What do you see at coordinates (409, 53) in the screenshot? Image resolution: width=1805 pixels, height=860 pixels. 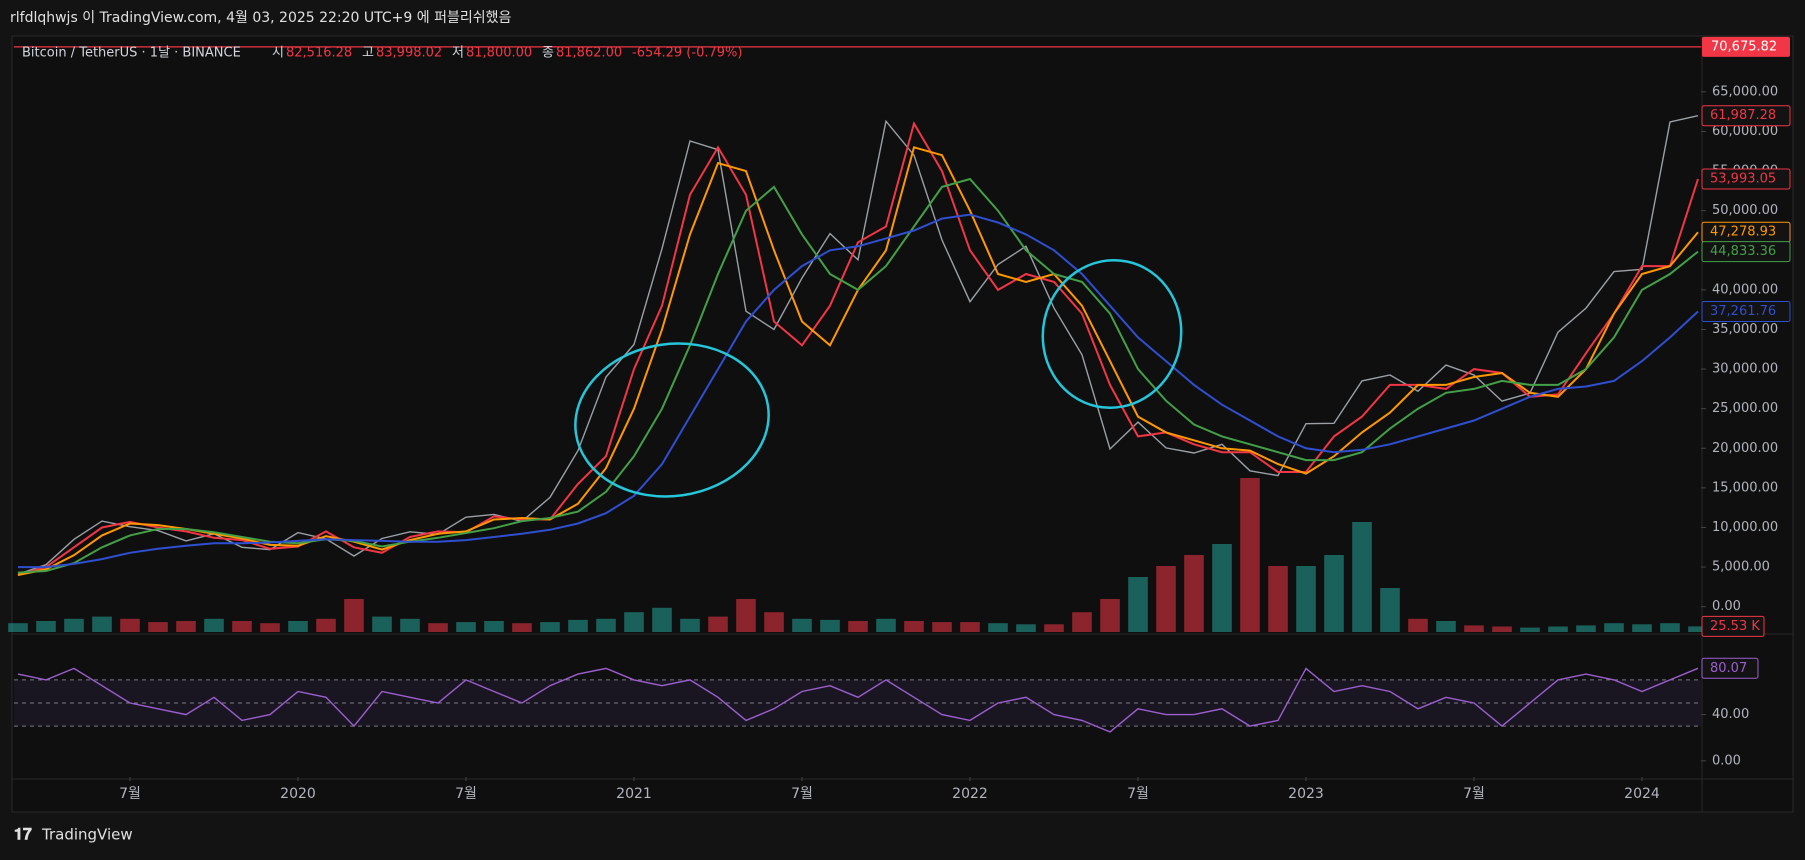 I see `ohlc-value: 83,998.02` at bounding box center [409, 53].